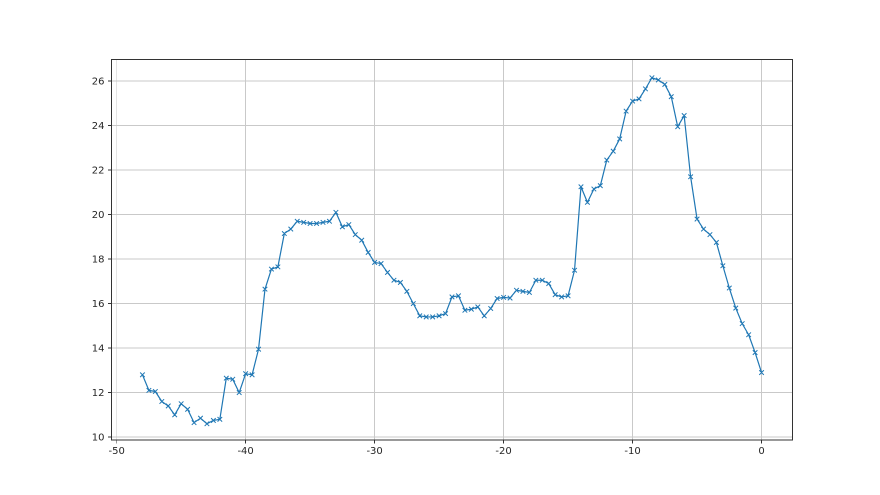 The width and height of the screenshot is (880, 495). I want to click on y-tick-label: 20, so click(98, 215).